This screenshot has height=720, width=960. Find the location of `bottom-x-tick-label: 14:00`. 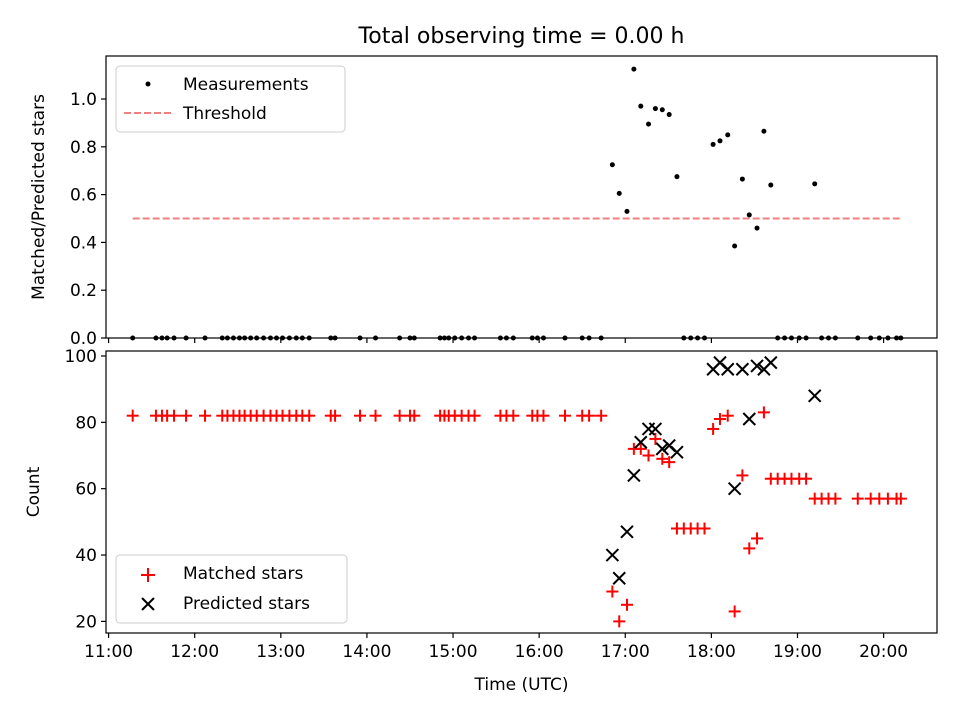

bottom-x-tick-label: 14:00 is located at coordinates (366, 652).